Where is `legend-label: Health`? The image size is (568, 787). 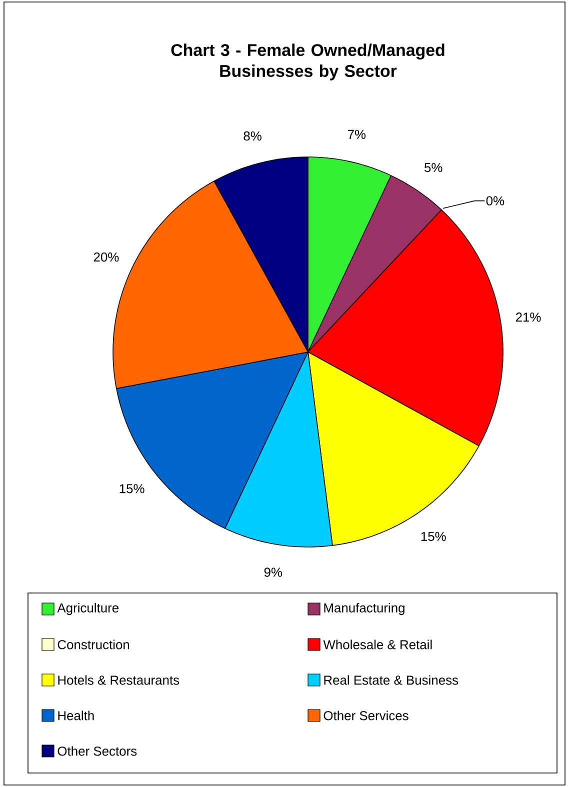
legend-label: Health is located at coordinates (76, 715).